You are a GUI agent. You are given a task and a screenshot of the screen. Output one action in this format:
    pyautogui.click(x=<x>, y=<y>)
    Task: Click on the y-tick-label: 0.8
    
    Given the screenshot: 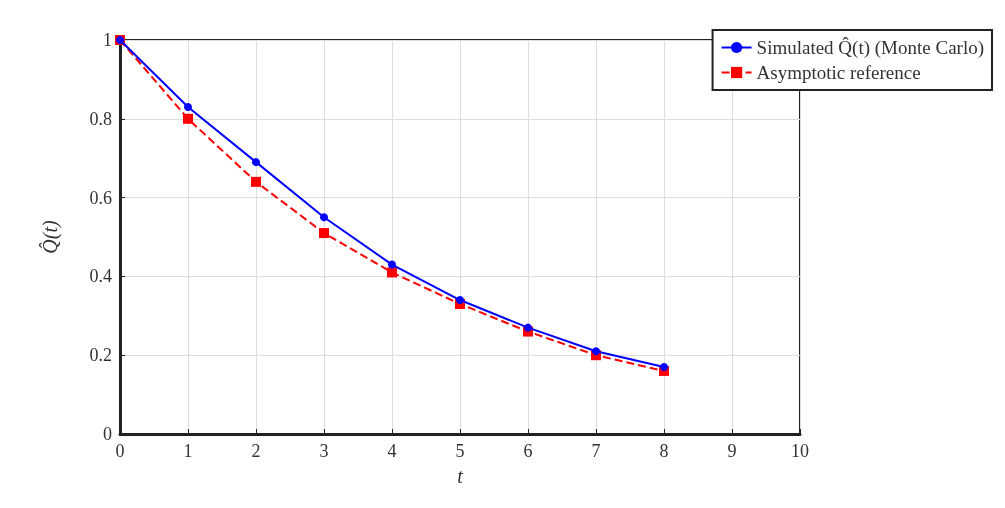 What is the action you would take?
    pyautogui.click(x=100, y=118)
    